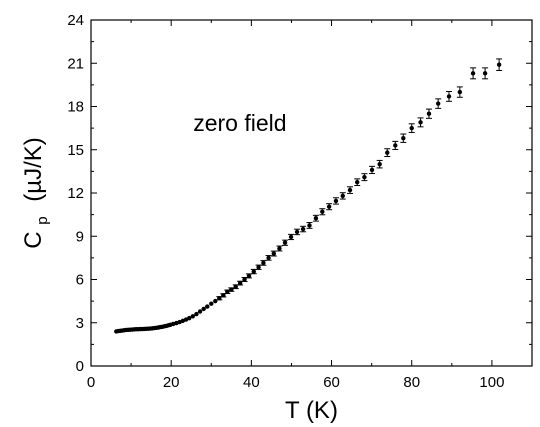 The height and width of the screenshot is (427, 540). Describe the element at coordinates (239, 123) in the screenshot. I see `annotation-zero-field: zero field` at that location.